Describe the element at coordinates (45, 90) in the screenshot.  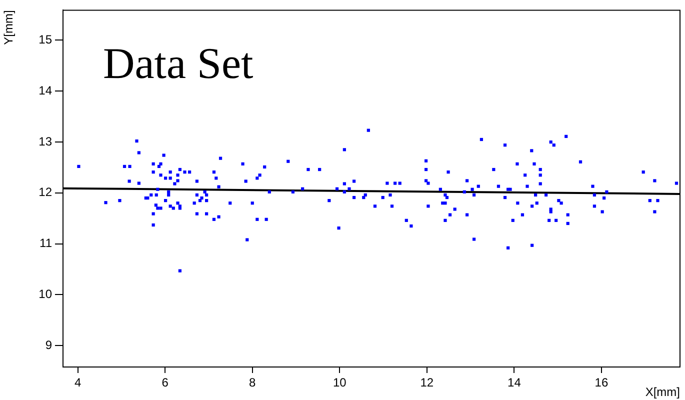
I see `y-tick-label: 14` at that location.